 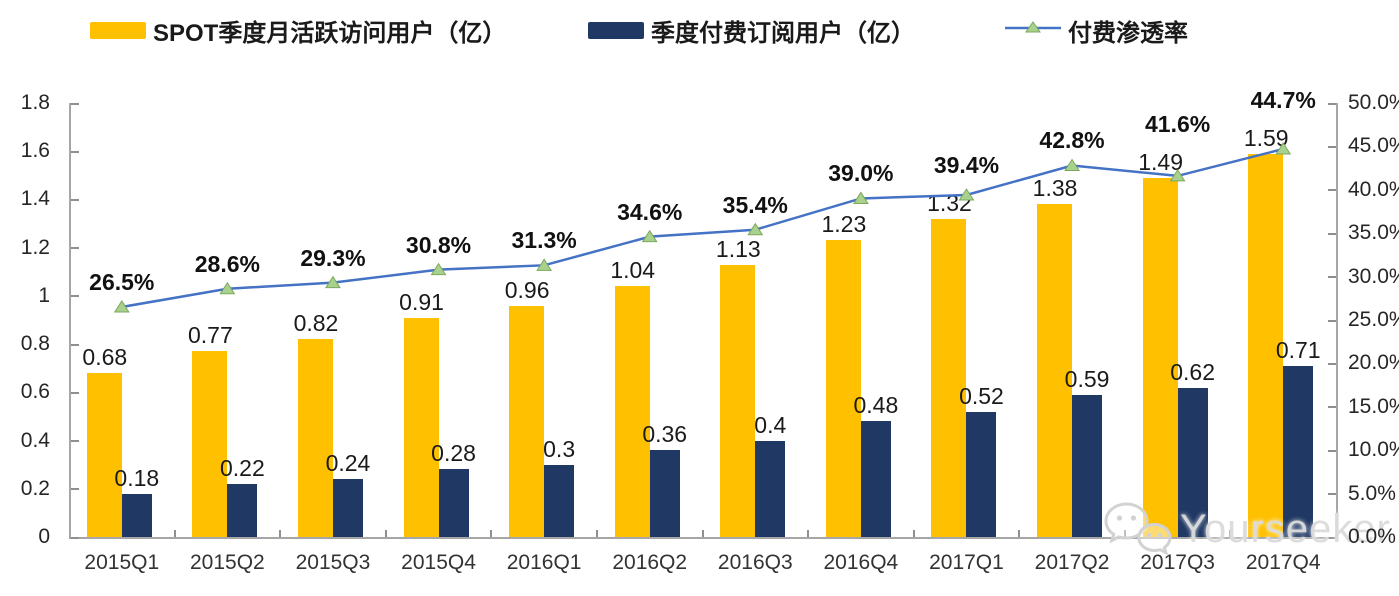 What do you see at coordinates (1298, 349) in the screenshot?
I see `subscribers-value-label-2017Q4: 0.71` at bounding box center [1298, 349].